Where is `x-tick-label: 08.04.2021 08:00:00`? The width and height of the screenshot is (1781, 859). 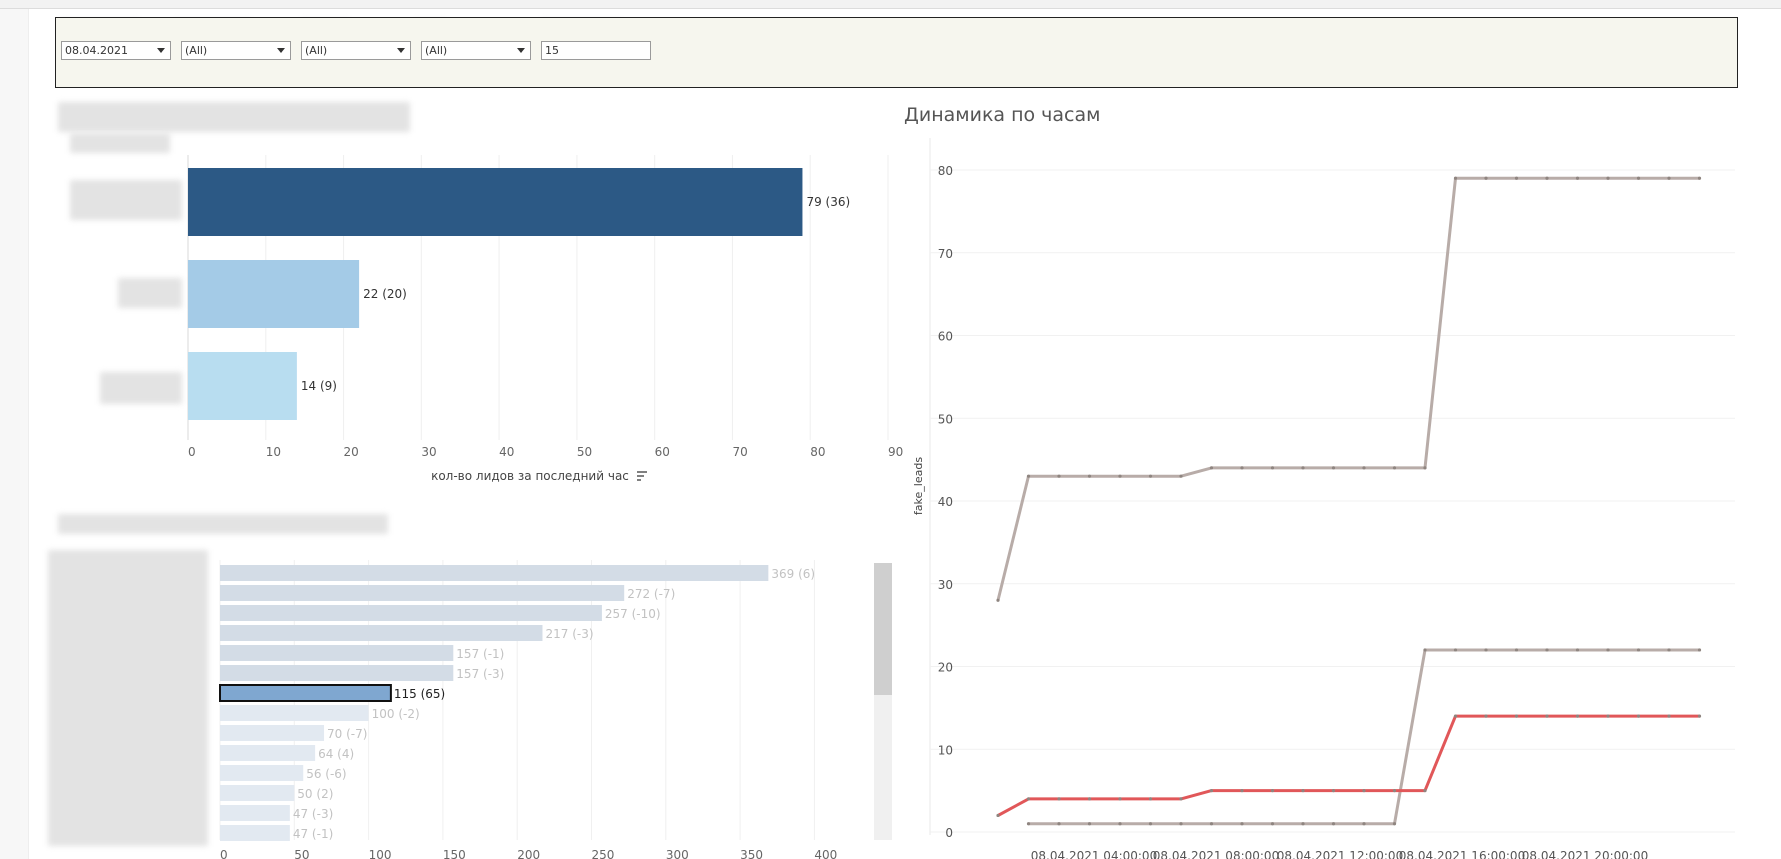
x-tick-label: 08.04.2021 08:00:00 is located at coordinates (1216, 854).